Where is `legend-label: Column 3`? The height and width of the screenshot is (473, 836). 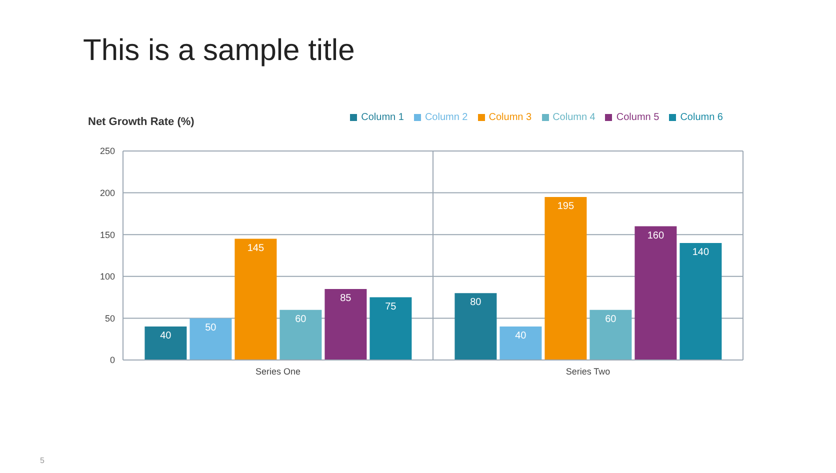 legend-label: Column 3 is located at coordinates (510, 117).